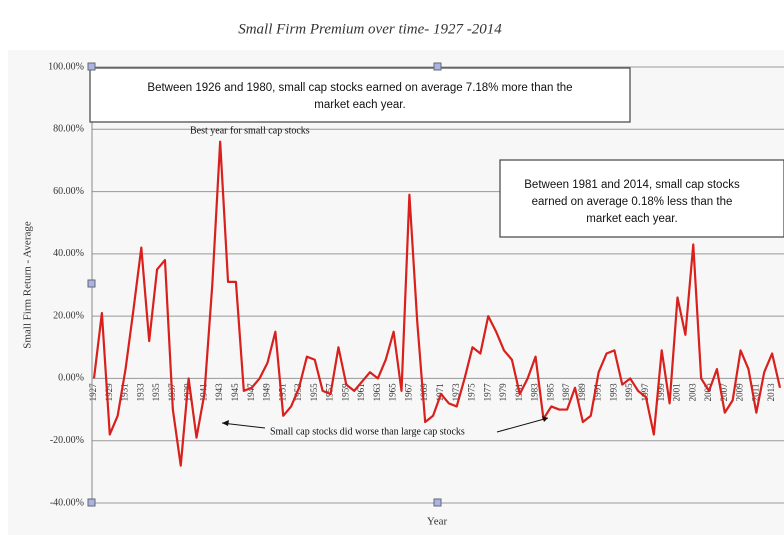  I want to click on x-tick-label: 1997, so click(645, 392).